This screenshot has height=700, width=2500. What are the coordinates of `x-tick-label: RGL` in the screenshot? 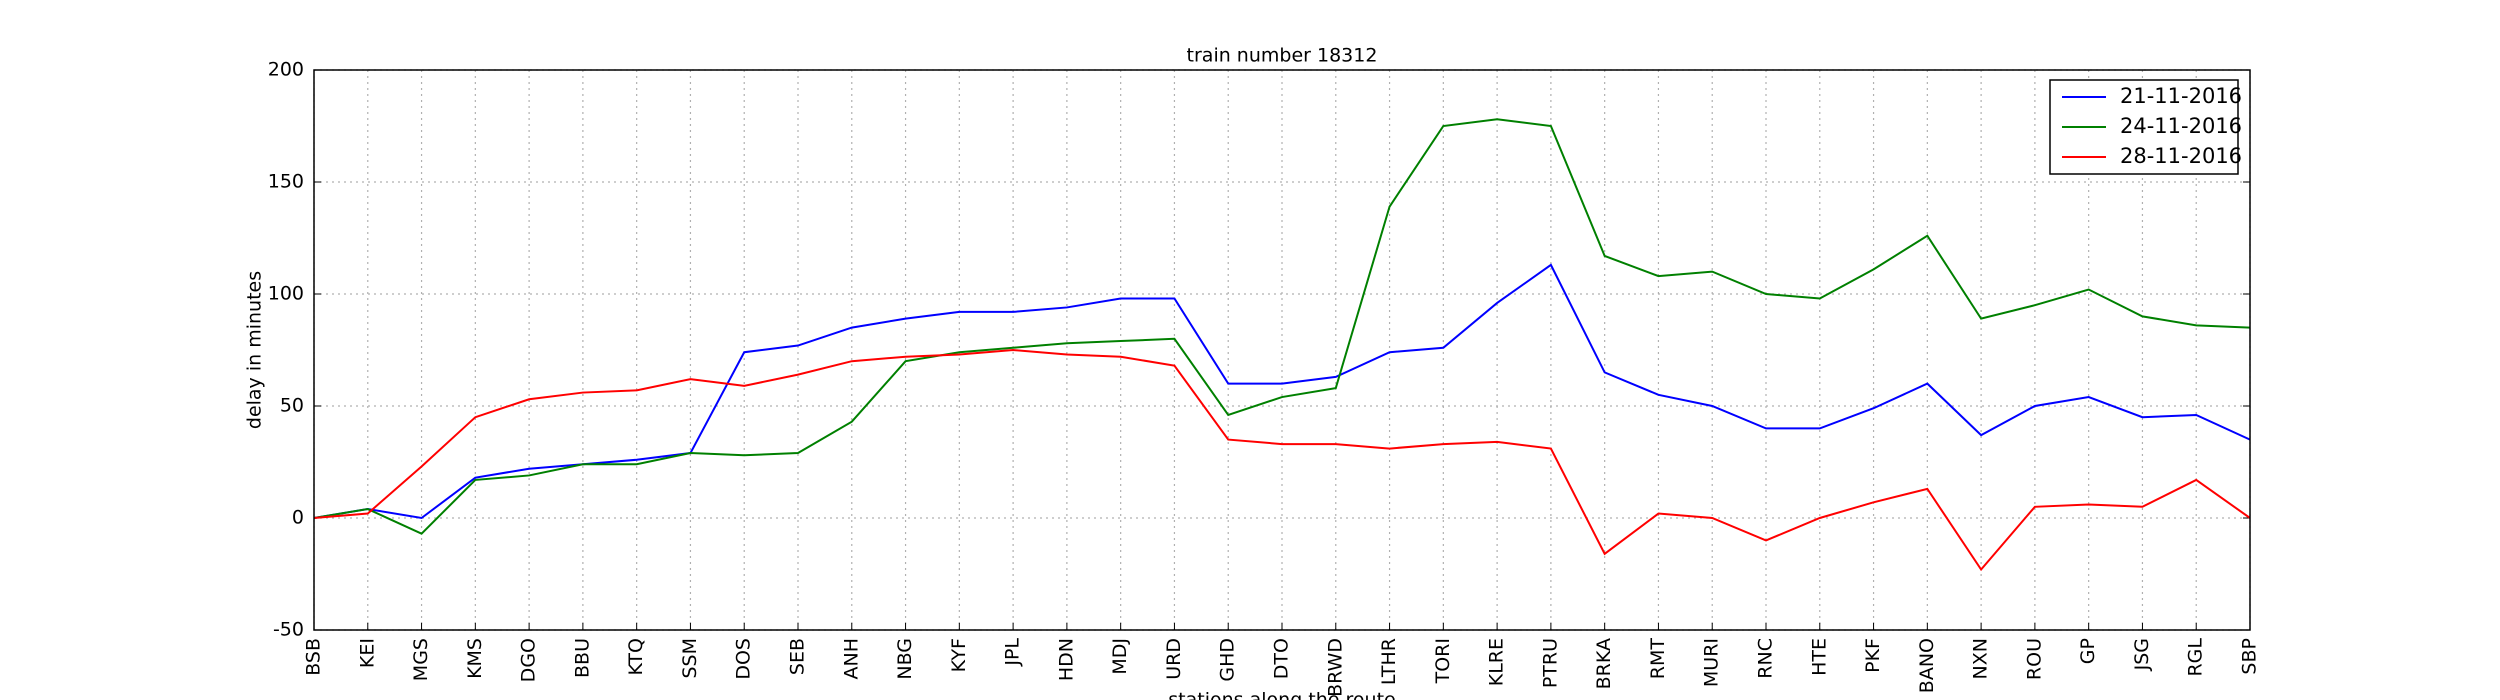 It's located at (2196, 657).